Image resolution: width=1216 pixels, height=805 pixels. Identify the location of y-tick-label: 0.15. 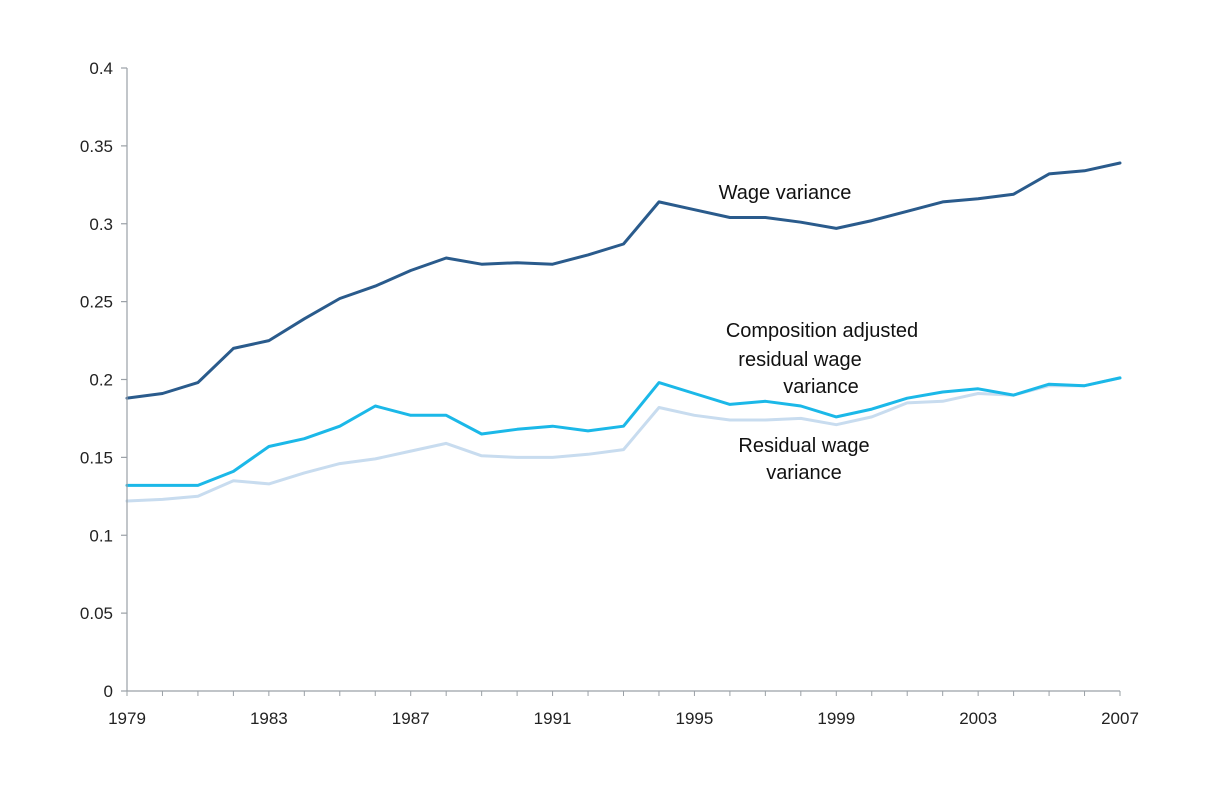
(96, 457).